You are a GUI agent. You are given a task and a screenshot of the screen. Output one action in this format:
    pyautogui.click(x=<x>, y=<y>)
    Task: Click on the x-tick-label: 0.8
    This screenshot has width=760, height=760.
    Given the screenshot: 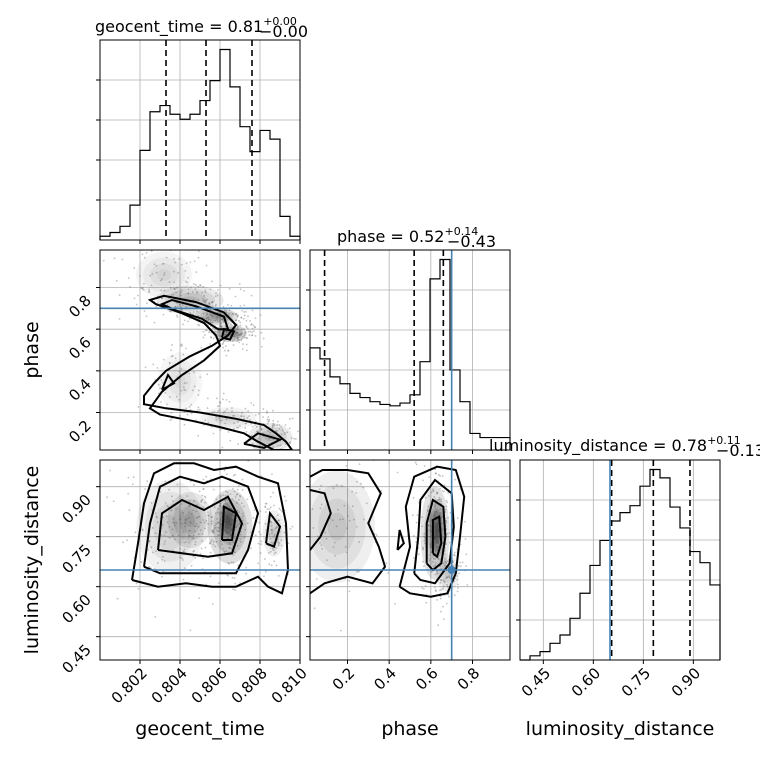 What is the action you would take?
    pyautogui.click(x=469, y=679)
    